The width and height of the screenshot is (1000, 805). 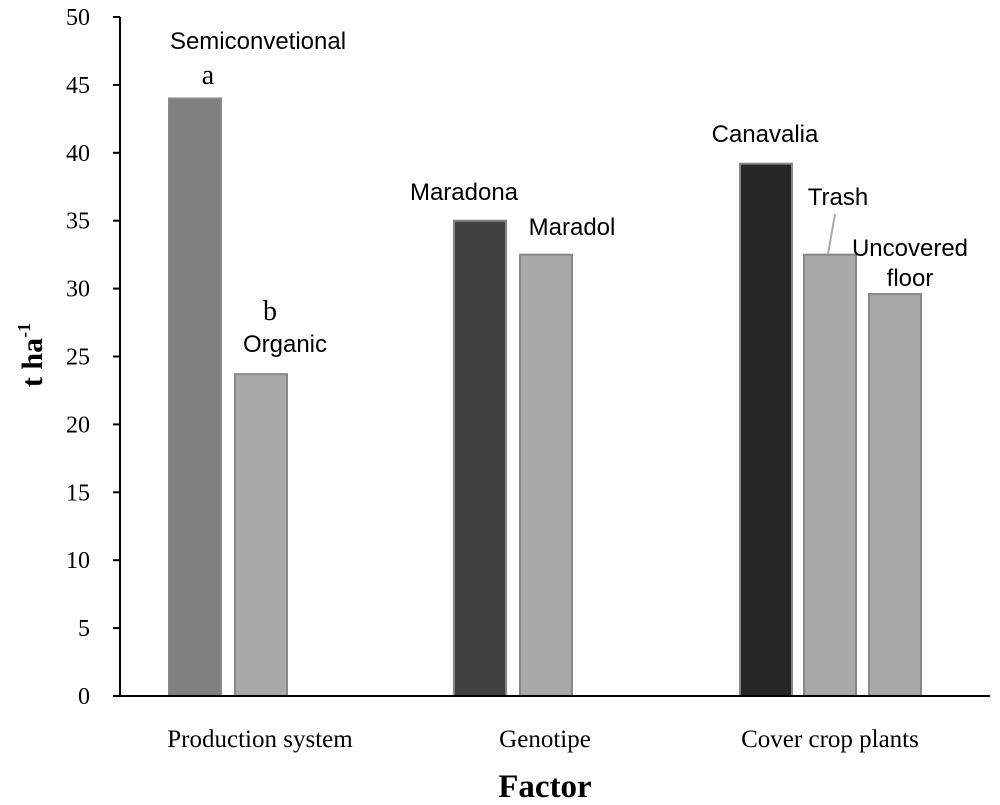 I want to click on bar-label: Maradol, so click(x=572, y=227).